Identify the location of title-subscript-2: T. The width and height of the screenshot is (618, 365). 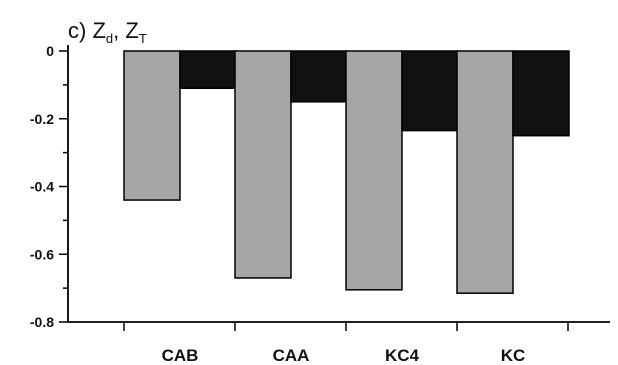
(143, 38).